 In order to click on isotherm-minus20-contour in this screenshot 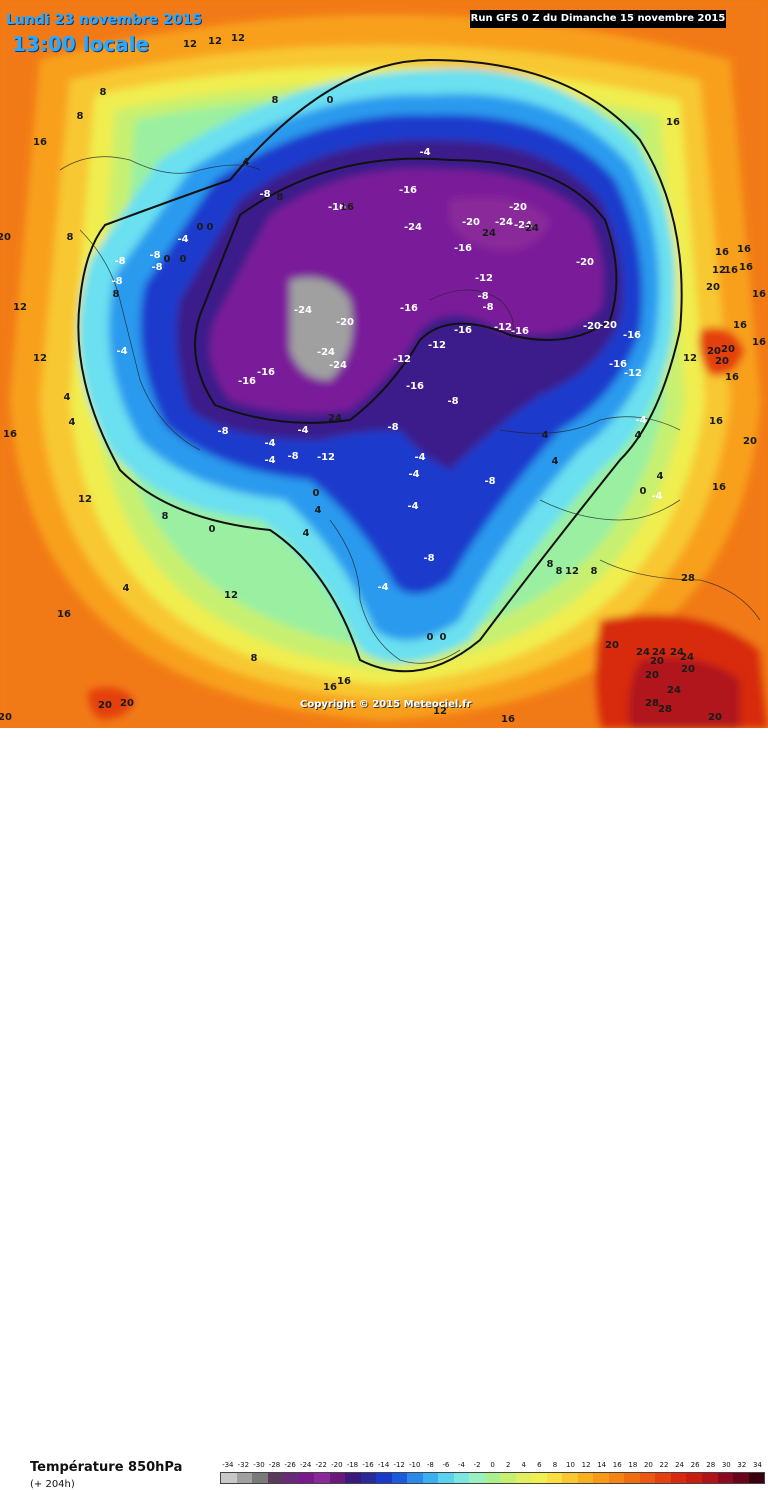, I will do `click(406, 290)`.